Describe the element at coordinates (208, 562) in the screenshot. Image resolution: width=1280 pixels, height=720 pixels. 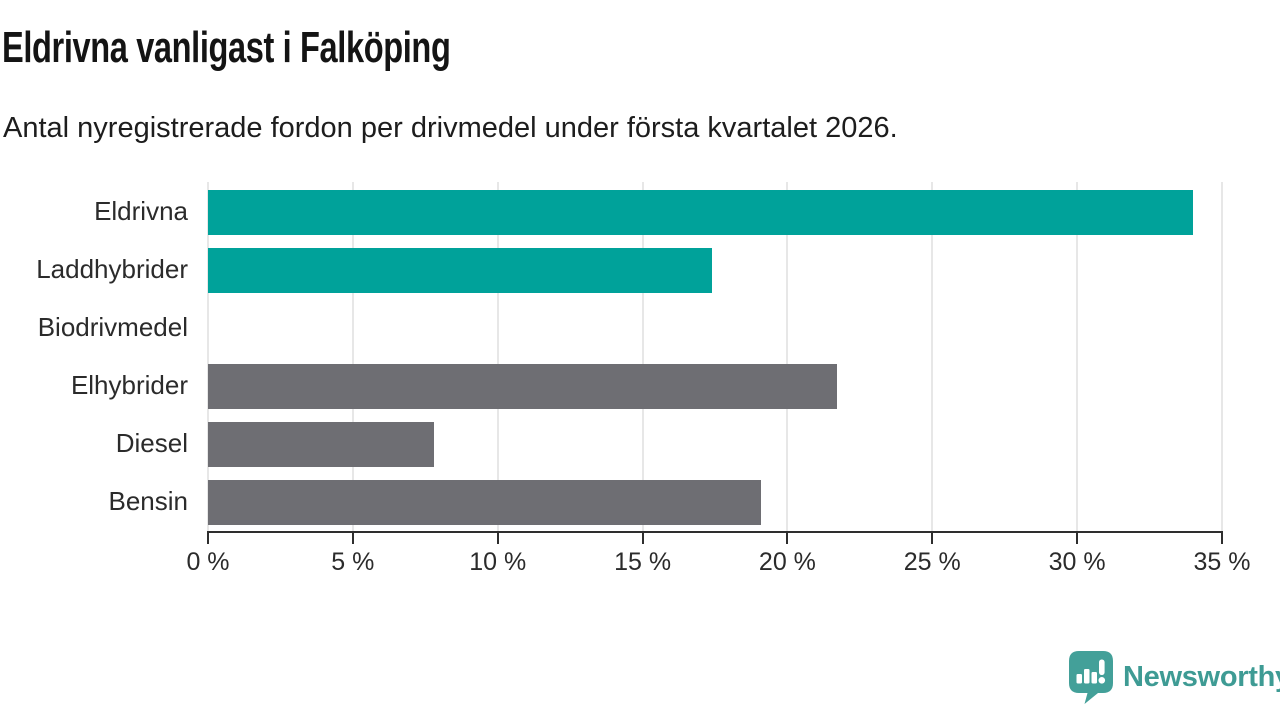
I see `x-tick-label-0: 0 %` at that location.